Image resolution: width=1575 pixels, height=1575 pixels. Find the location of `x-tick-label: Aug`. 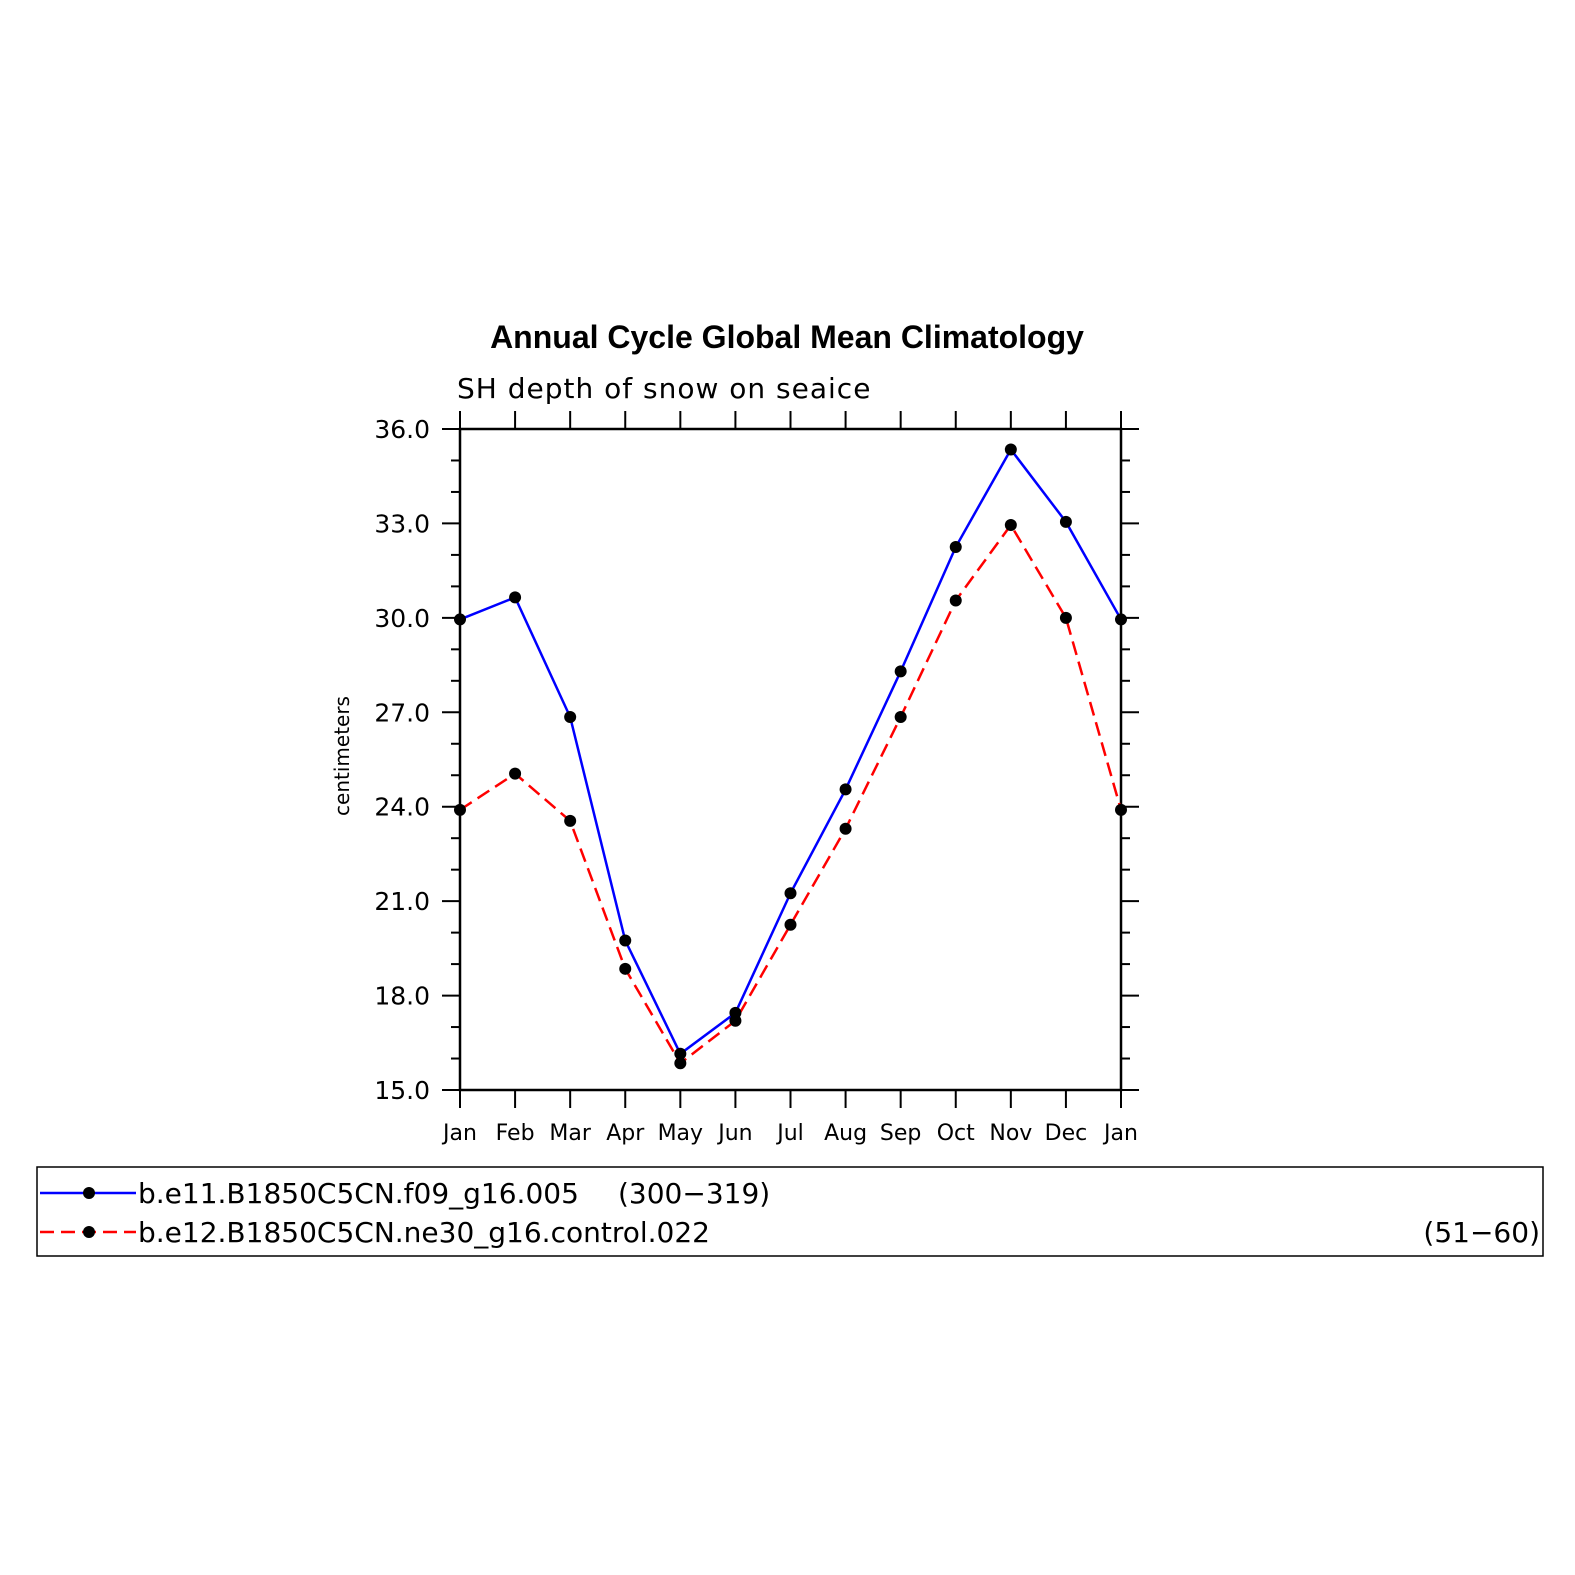

x-tick-label: Aug is located at coordinates (845, 1133).